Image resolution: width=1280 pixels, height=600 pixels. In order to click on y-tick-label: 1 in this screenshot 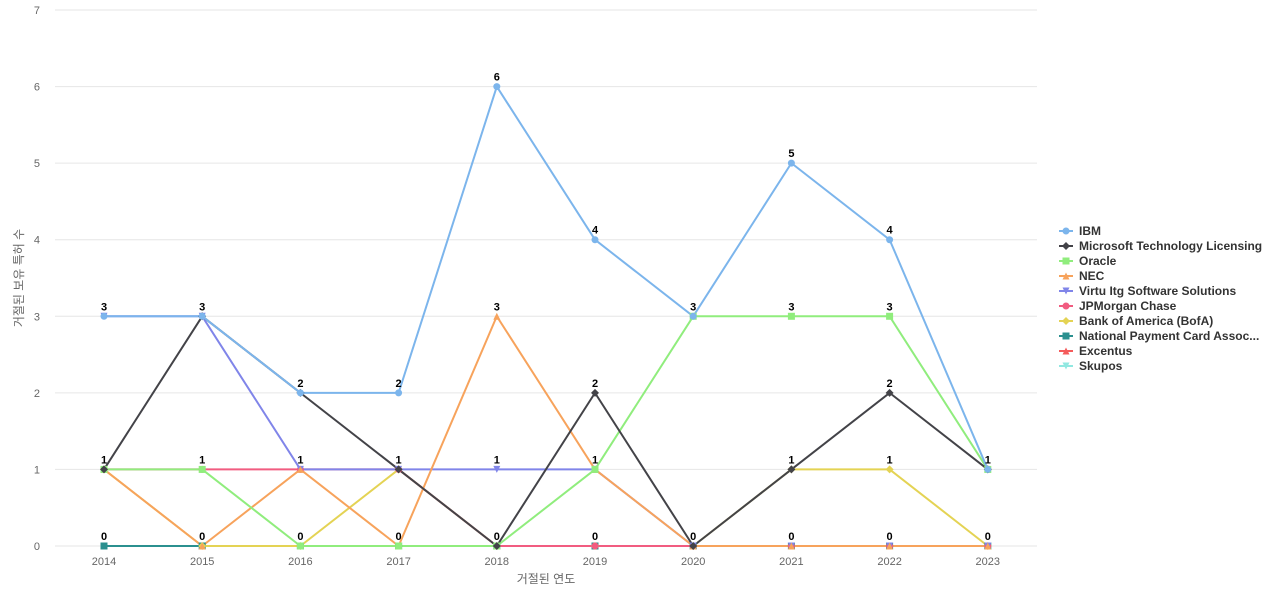, I will do `click(37, 470)`.